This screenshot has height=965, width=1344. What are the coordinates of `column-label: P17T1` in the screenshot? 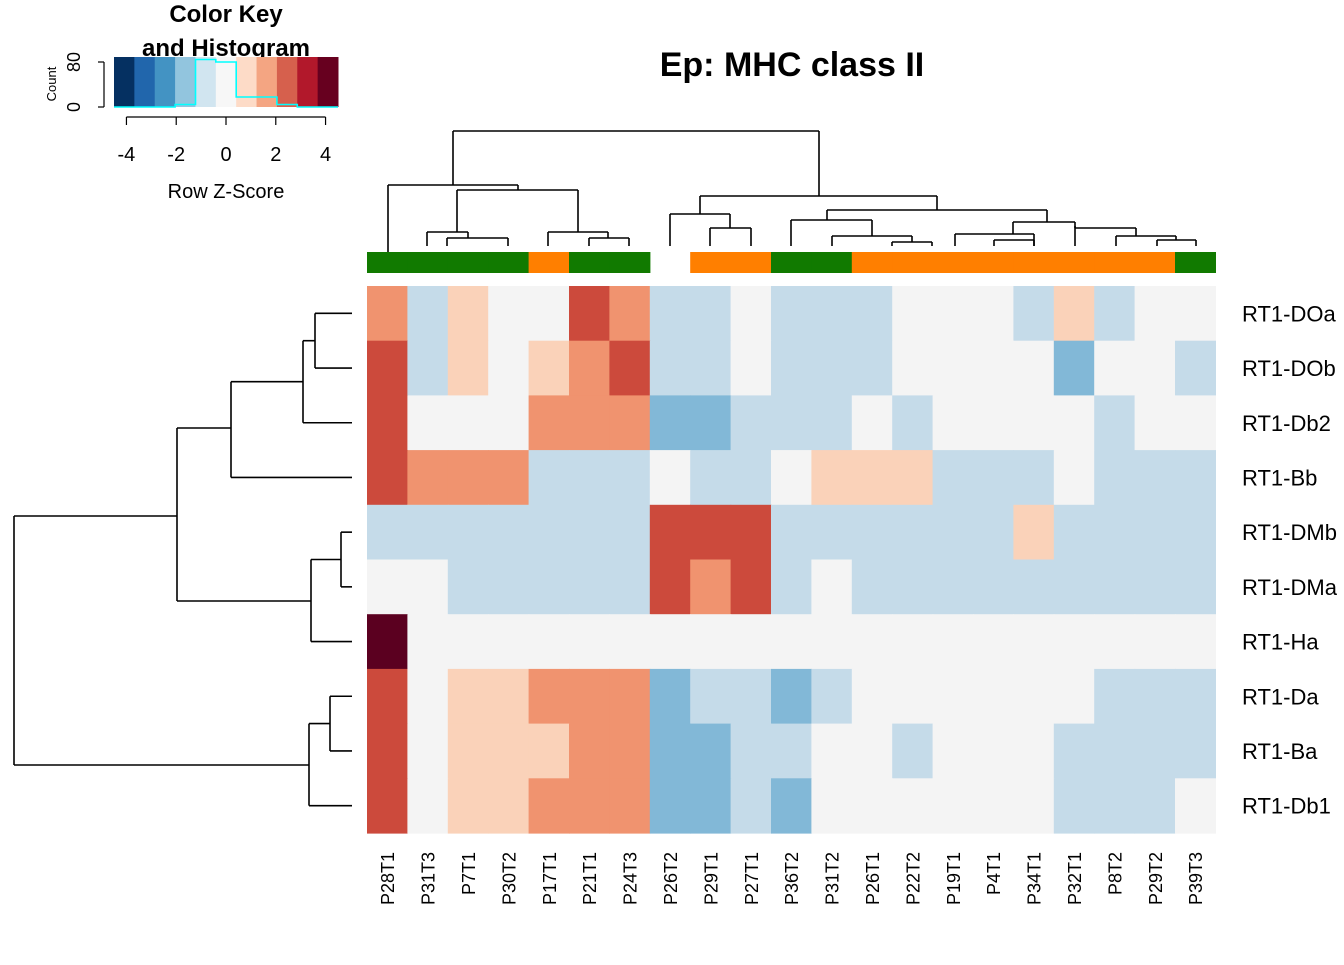 It's located at (550, 878).